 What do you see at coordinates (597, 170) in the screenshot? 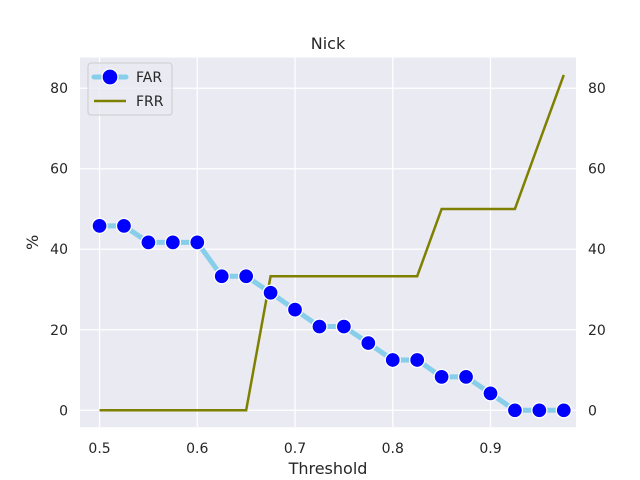
I see `right-y-tick-label: 60` at bounding box center [597, 170].